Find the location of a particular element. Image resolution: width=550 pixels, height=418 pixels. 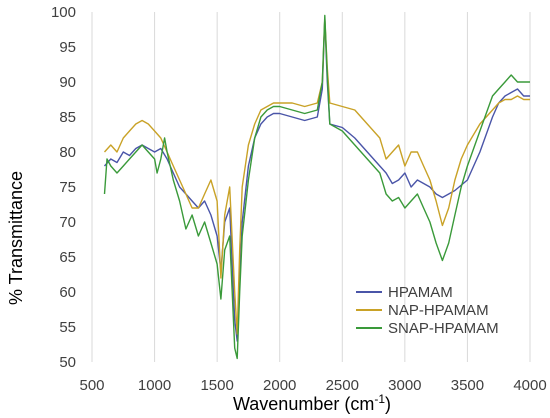

y-tick-label: 50 is located at coordinates (67, 362).